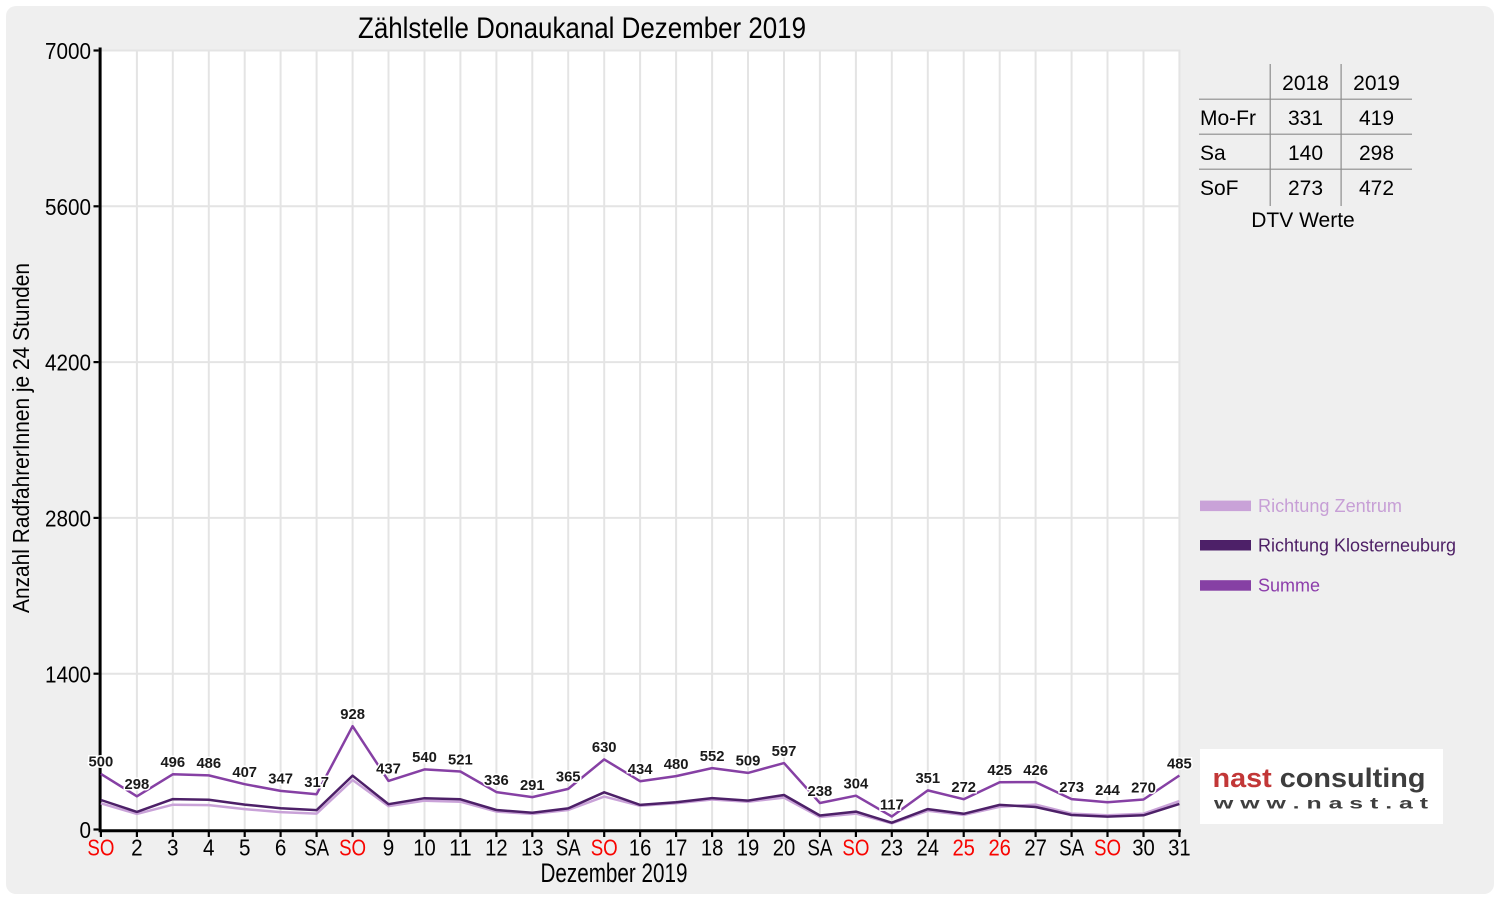  What do you see at coordinates (1289, 586) in the screenshot?
I see `svg-text: Summe` at bounding box center [1289, 586].